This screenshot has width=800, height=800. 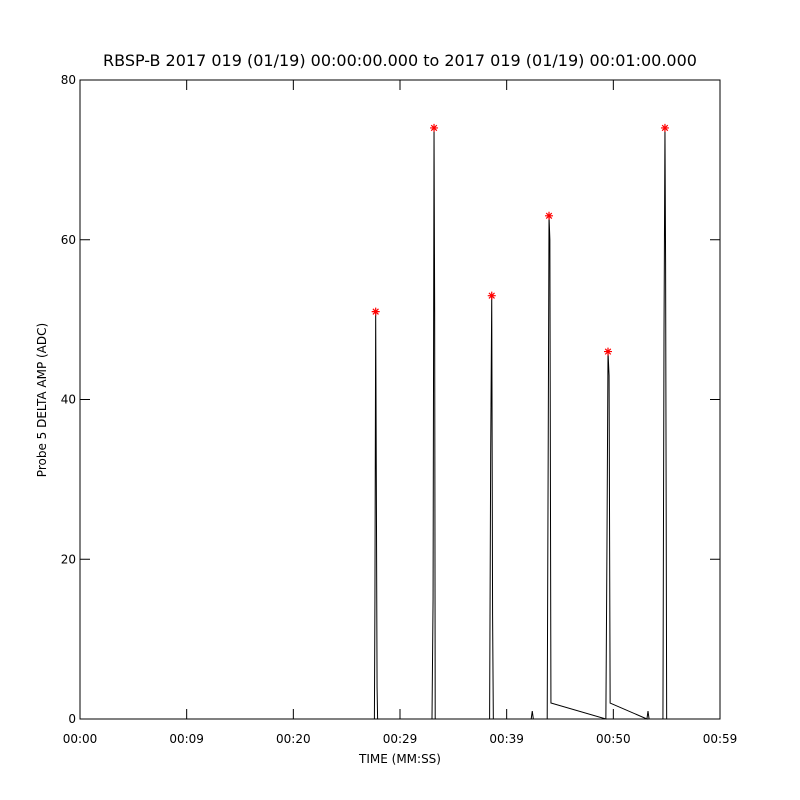 What do you see at coordinates (613, 739) in the screenshot?
I see `x-tick-label: 00:50` at bounding box center [613, 739].